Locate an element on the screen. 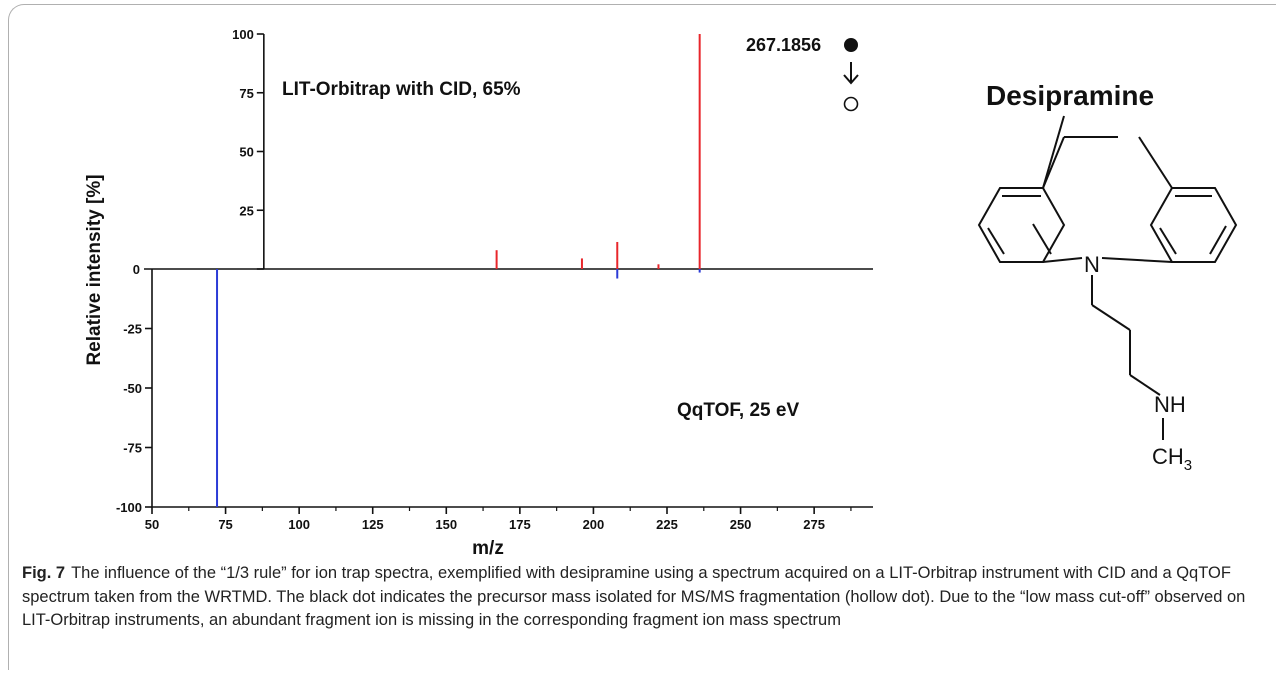  x-tick-label: 75 is located at coordinates (225, 524).